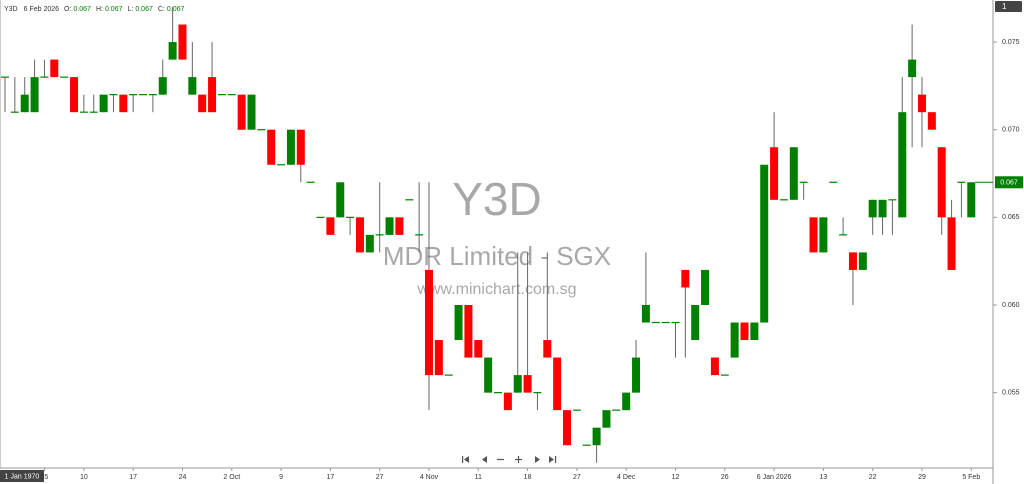  I want to click on nav-first-arrow, so click(466, 459).